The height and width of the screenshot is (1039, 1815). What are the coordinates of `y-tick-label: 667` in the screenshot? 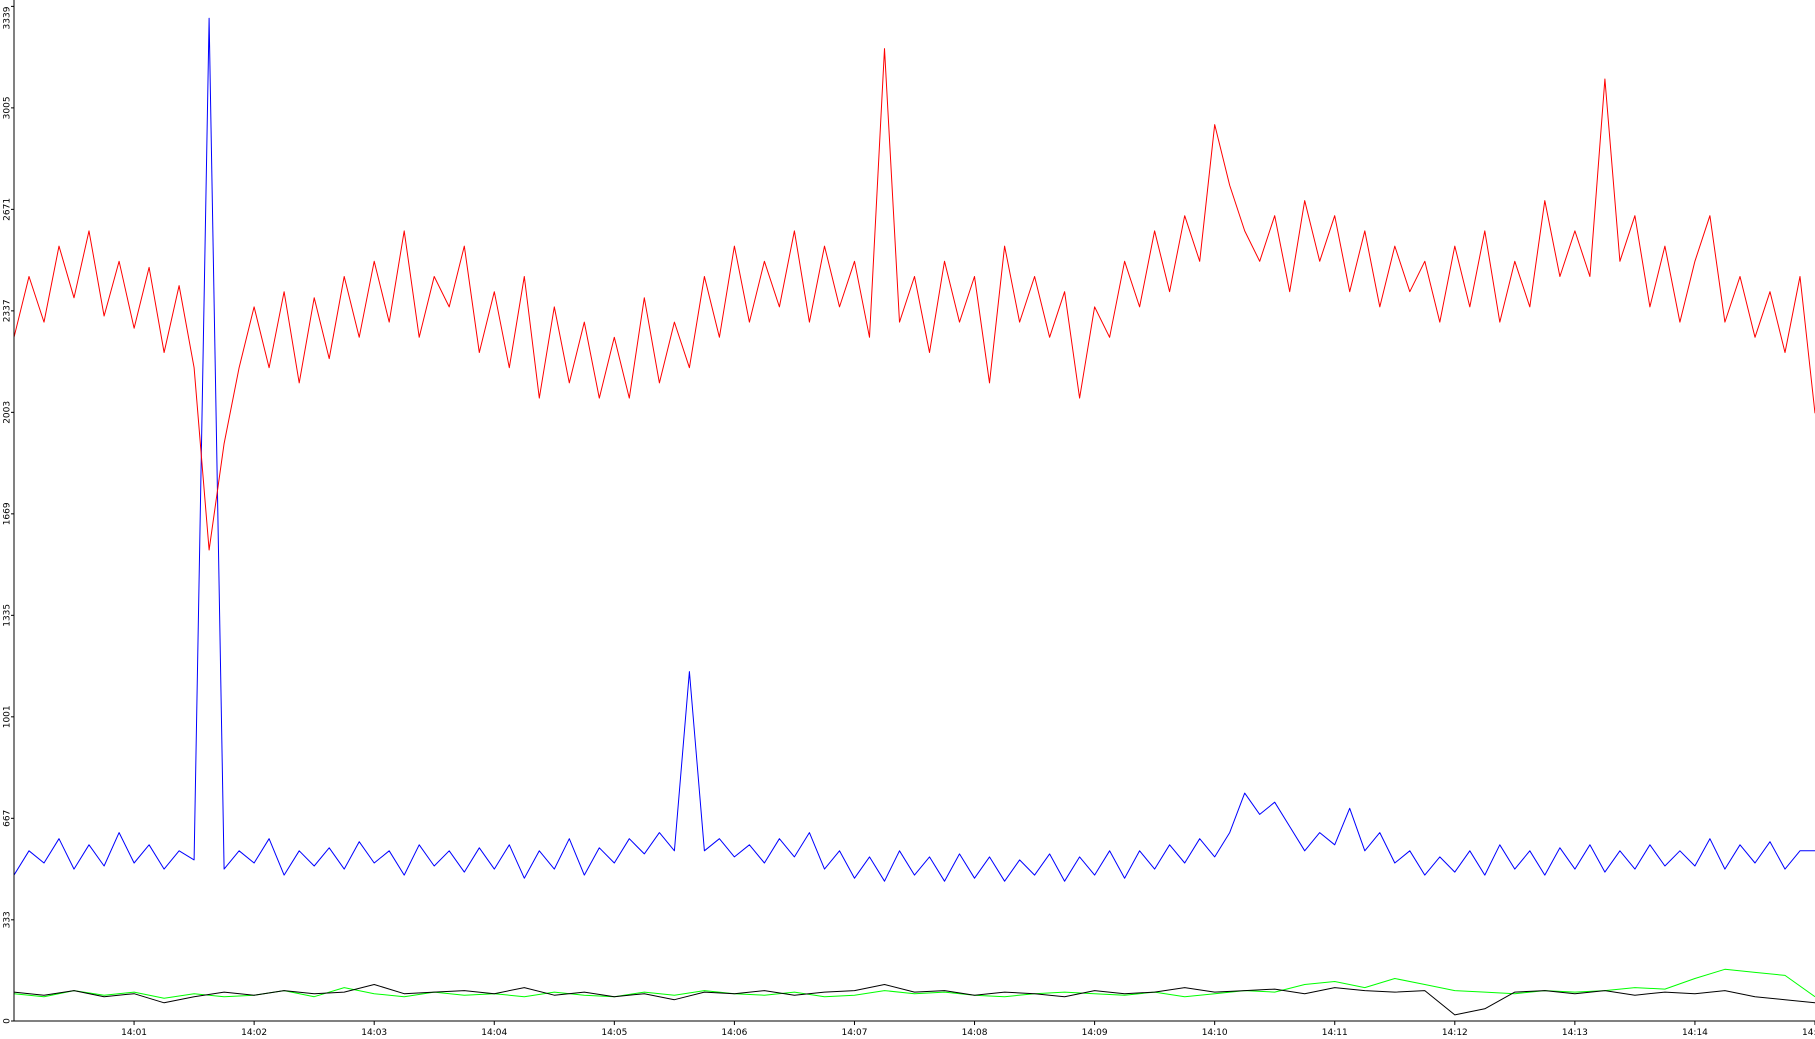 It's located at (8, 818).